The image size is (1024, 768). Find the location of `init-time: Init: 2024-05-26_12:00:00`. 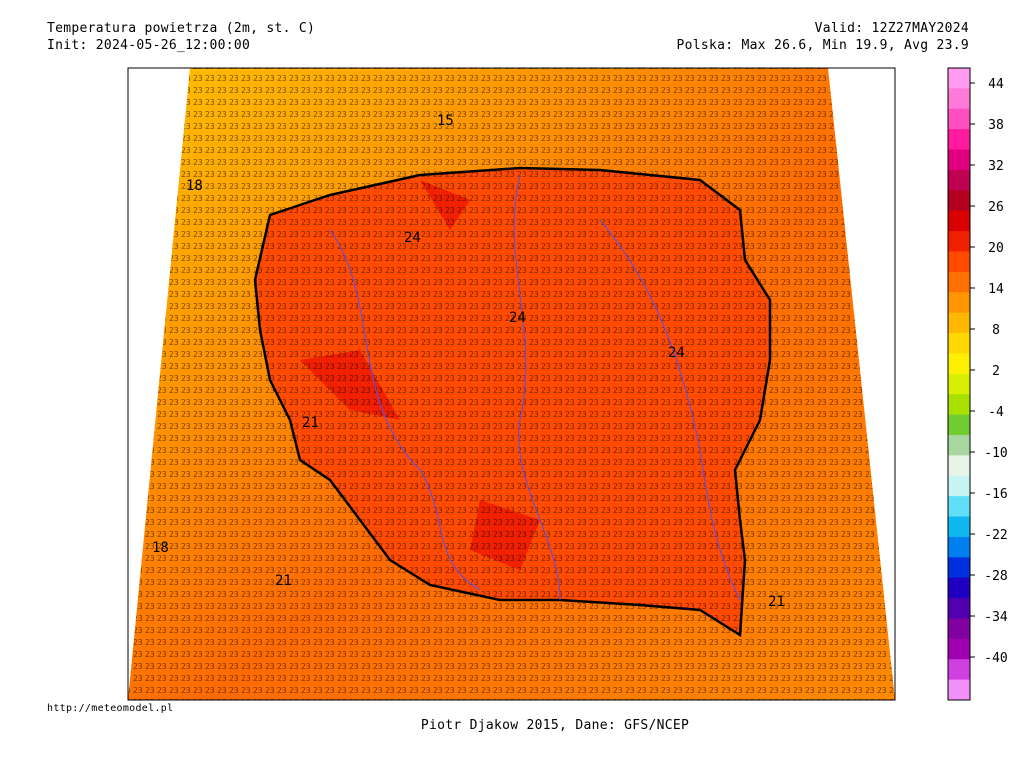

init-time: Init: 2024-05-26_12:00:00 is located at coordinates (149, 45).